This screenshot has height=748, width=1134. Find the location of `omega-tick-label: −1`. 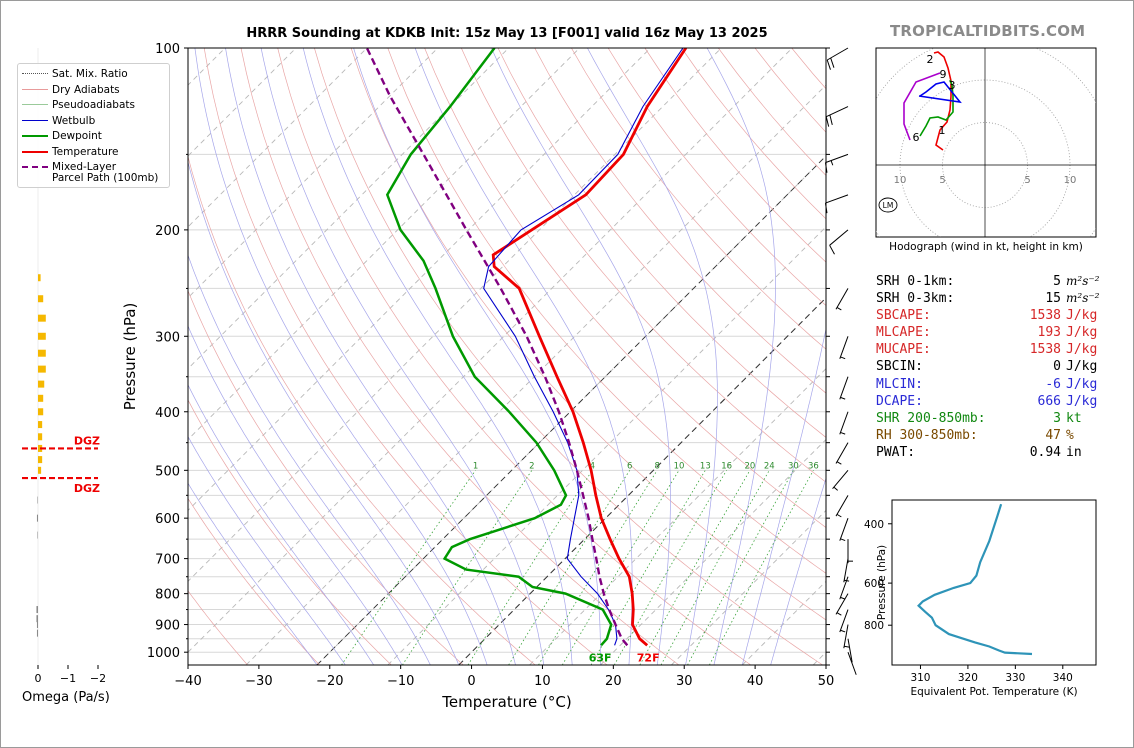

omega-tick-label: −1 is located at coordinates (68, 678).